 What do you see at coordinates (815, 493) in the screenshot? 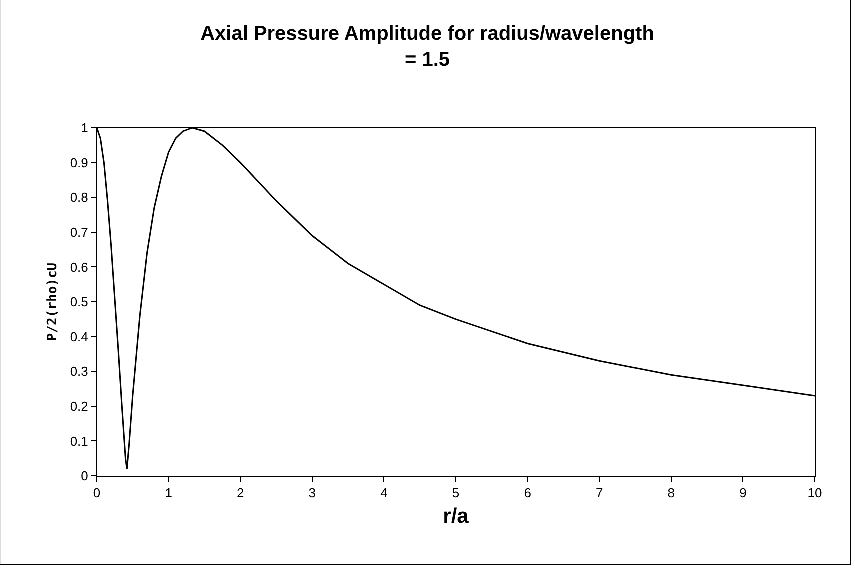
I see `x-tick-label: 10` at bounding box center [815, 493].